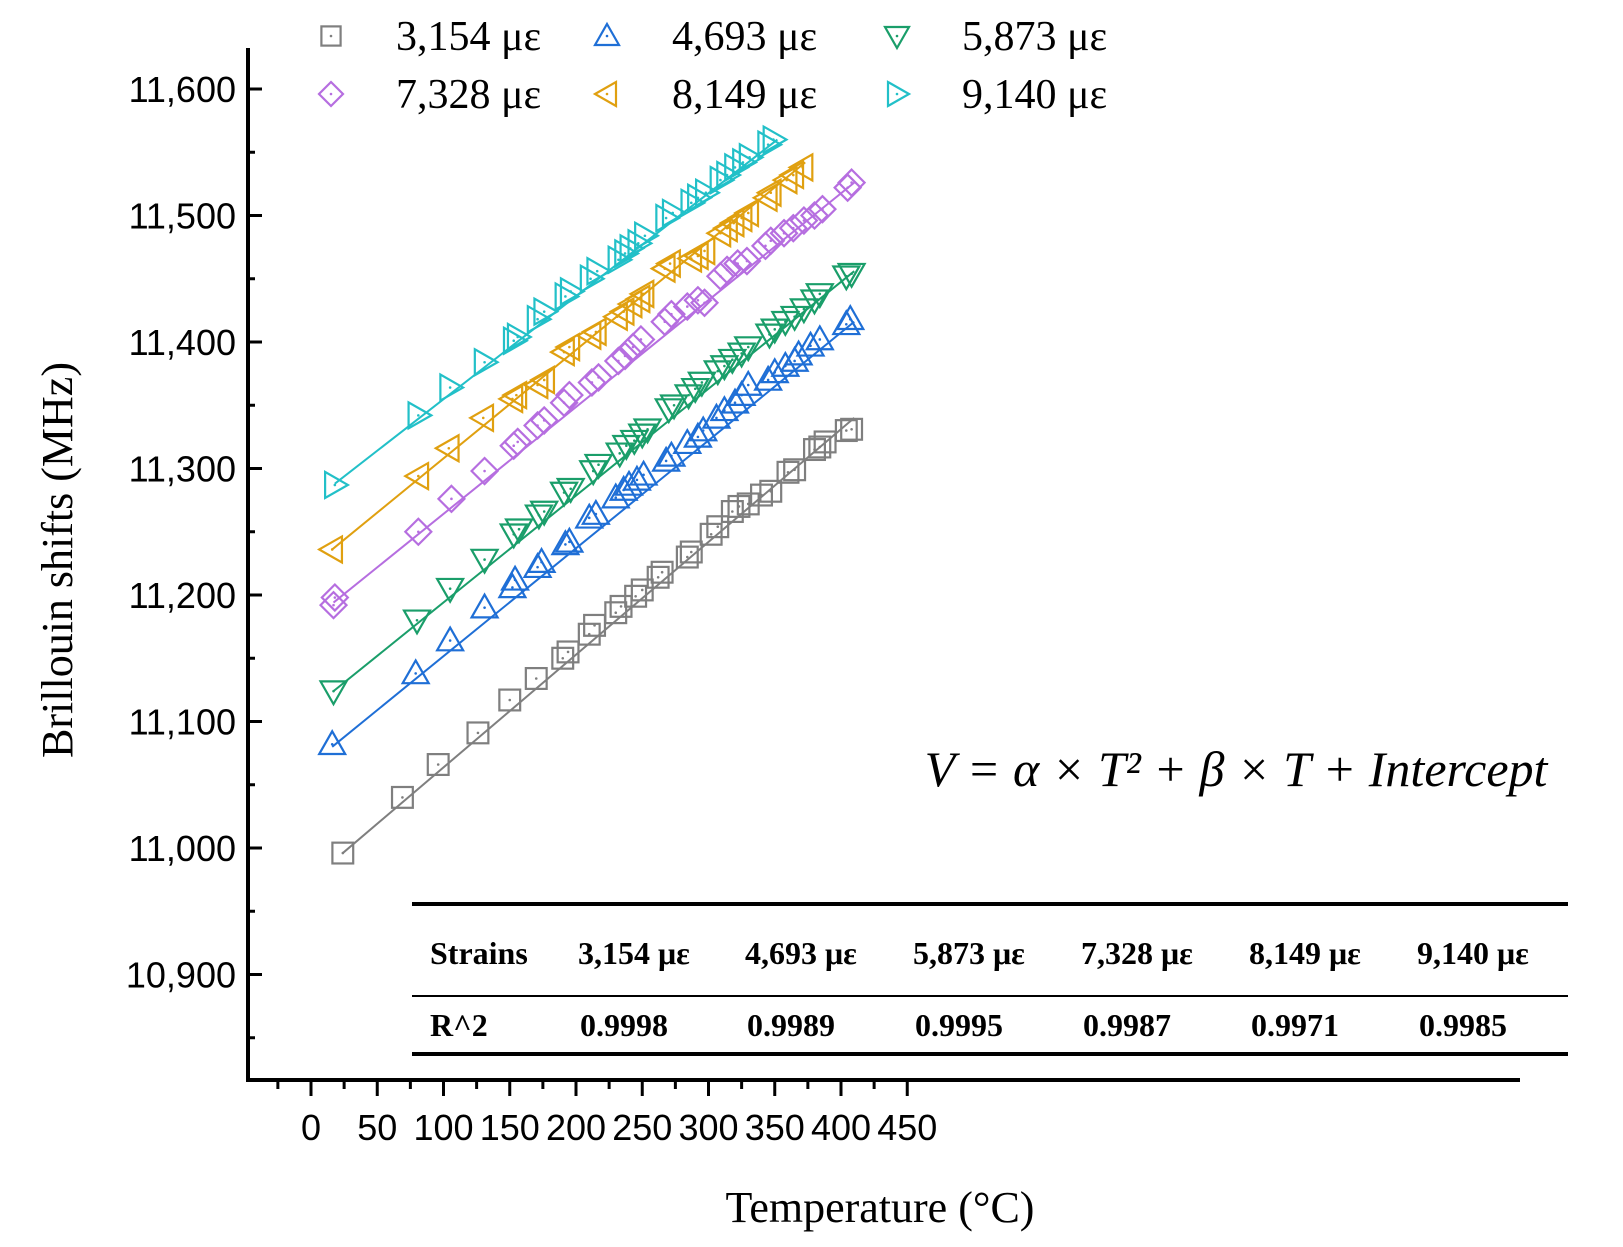 The height and width of the screenshot is (1247, 1623). What do you see at coordinates (791, 1025) in the screenshot?
I see `table-cell: 0.9989` at bounding box center [791, 1025].